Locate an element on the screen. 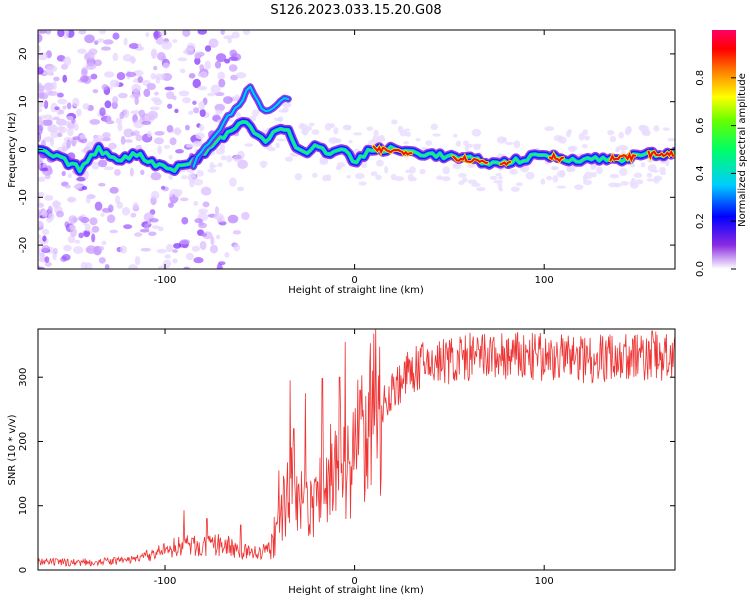 This screenshot has width=750, height=600. ridge-layer is located at coordinates (241, 126).